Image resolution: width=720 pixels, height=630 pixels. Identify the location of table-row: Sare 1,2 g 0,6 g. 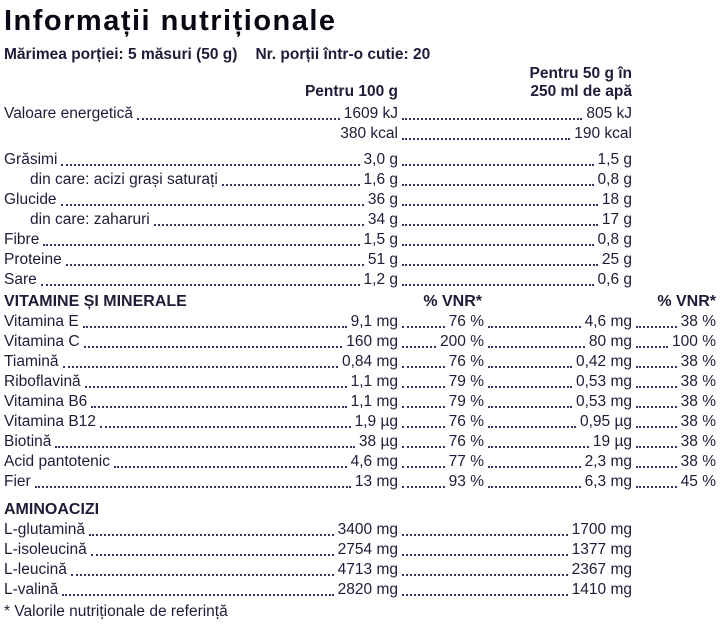
(360, 280).